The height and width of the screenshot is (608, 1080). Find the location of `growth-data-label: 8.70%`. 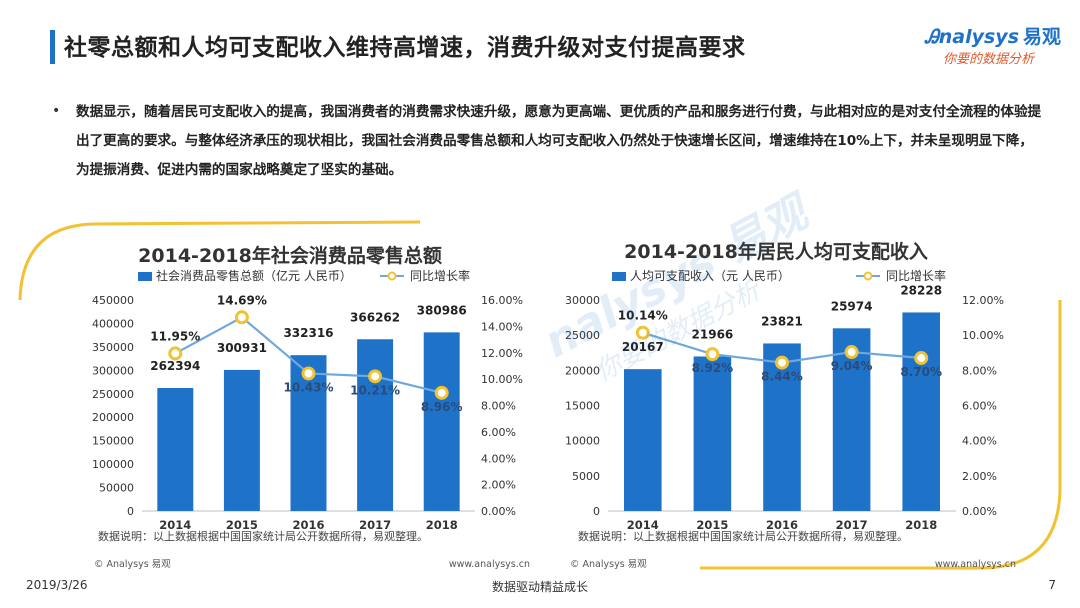

growth-data-label: 8.70% is located at coordinates (921, 372).